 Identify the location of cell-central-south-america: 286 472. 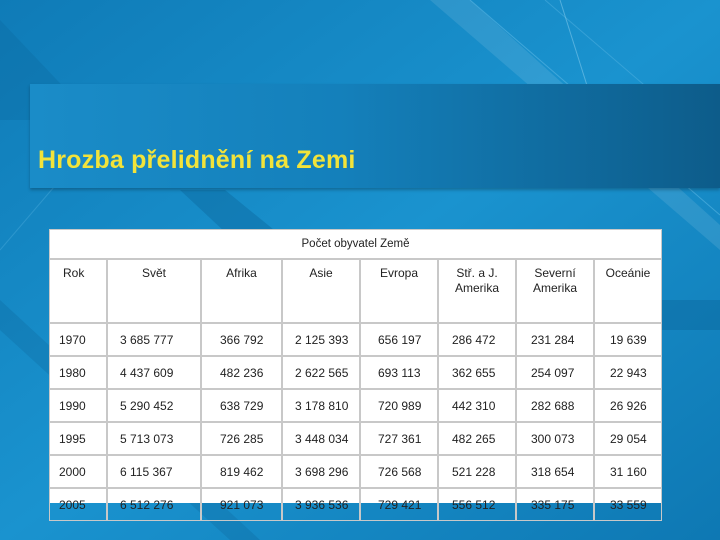
(477, 339).